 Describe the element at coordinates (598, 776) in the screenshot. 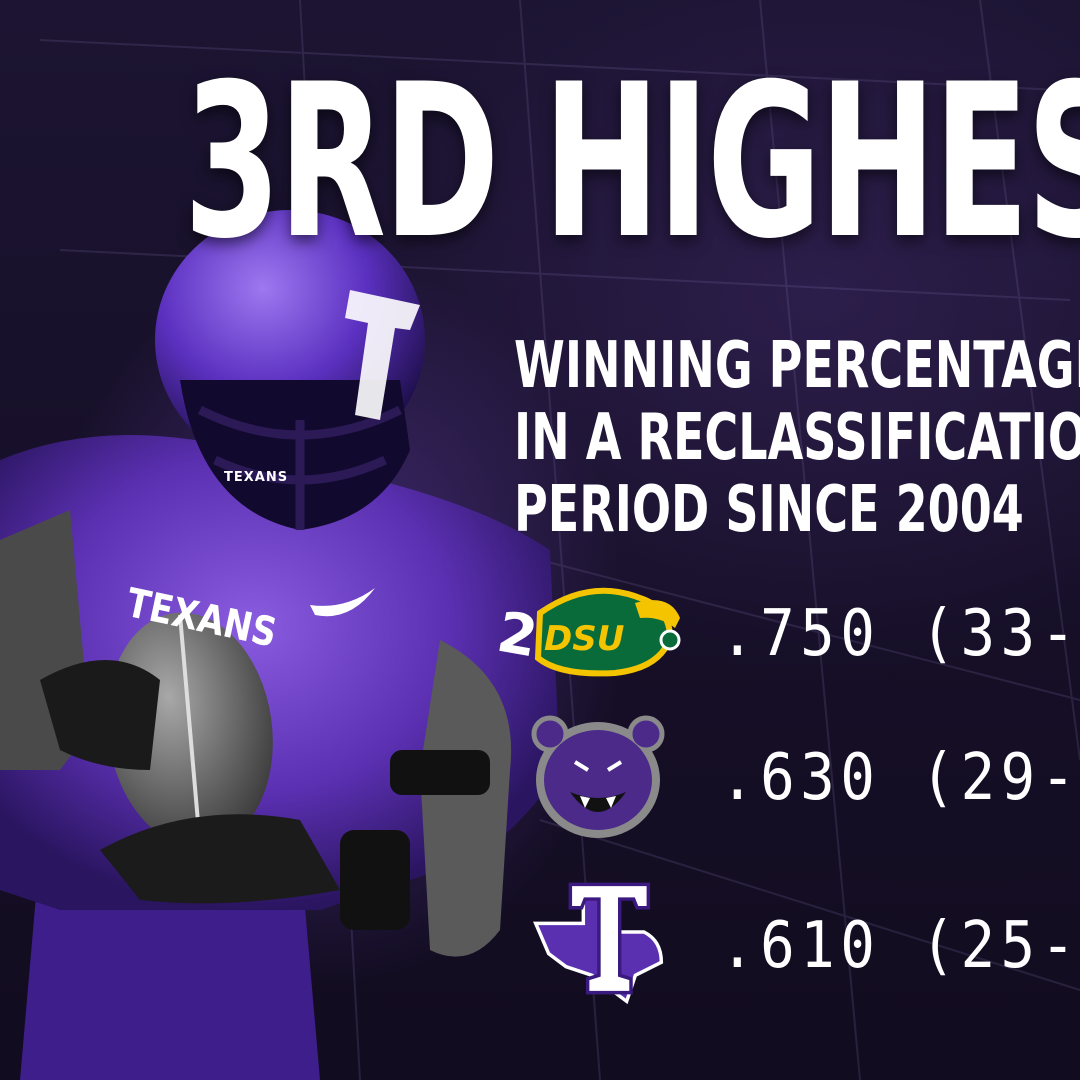

I see `bear-logo-icon` at that location.